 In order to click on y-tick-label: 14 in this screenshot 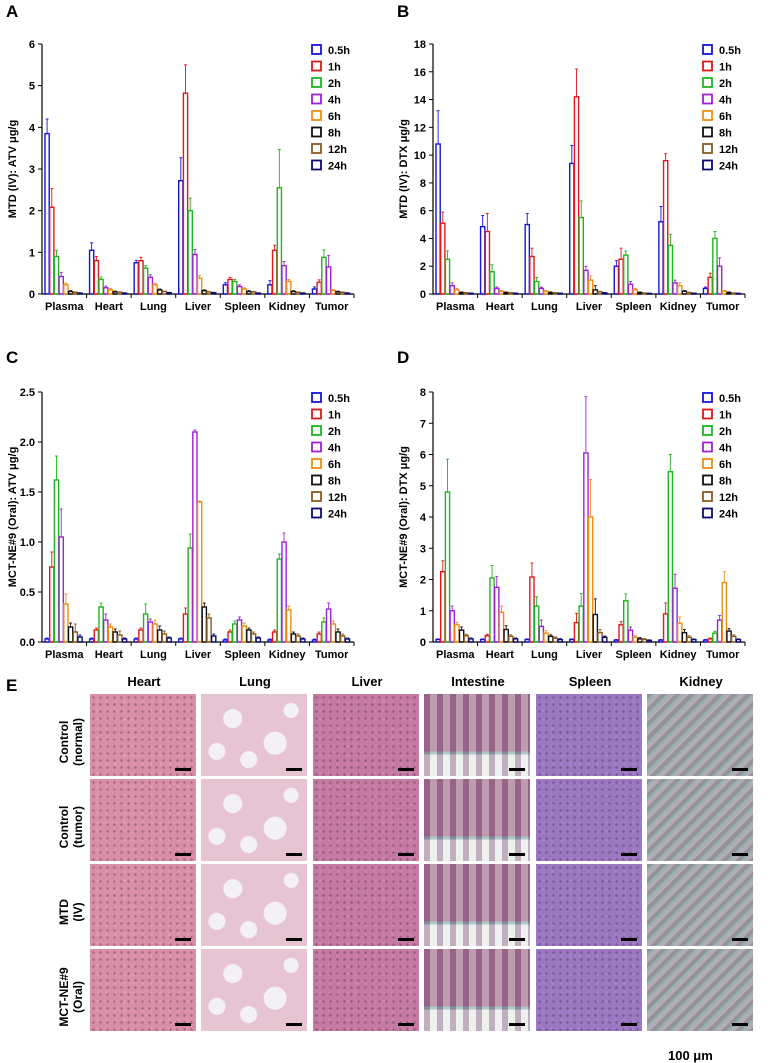, I will do `click(420, 101)`.